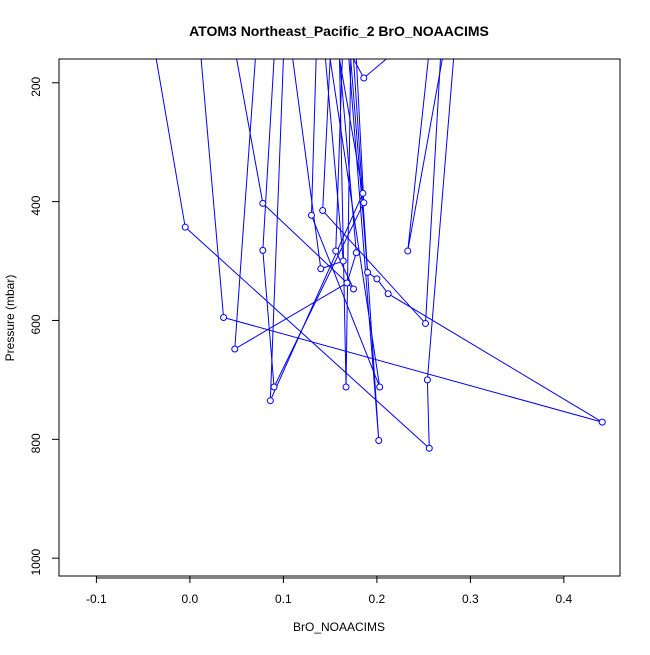 The height and width of the screenshot is (655, 650). Describe the element at coordinates (96, 599) in the screenshot. I see `x-tick-label: -0.1` at that location.